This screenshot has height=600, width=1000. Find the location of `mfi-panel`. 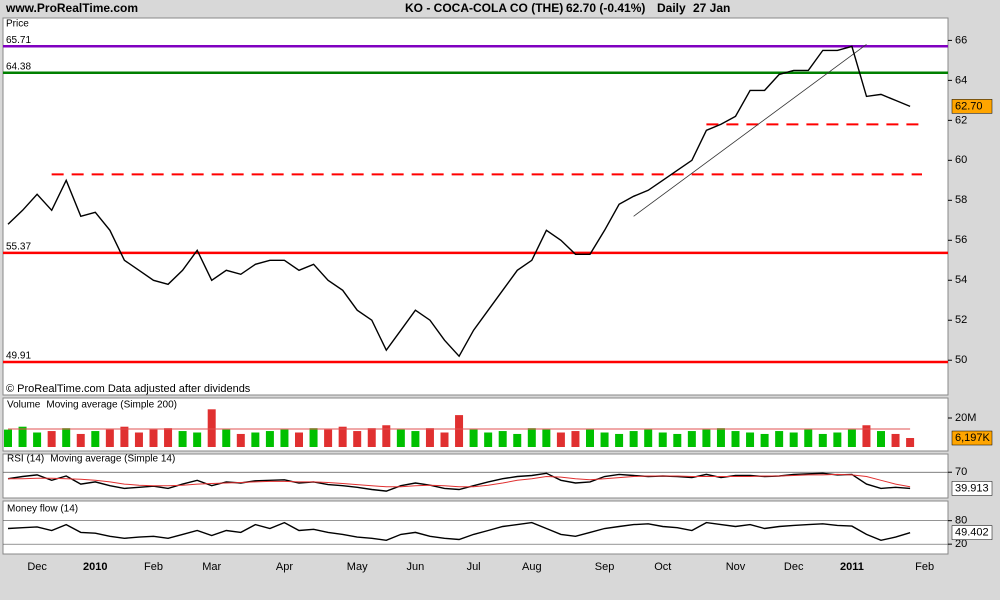

mfi-panel is located at coordinates (475, 527).